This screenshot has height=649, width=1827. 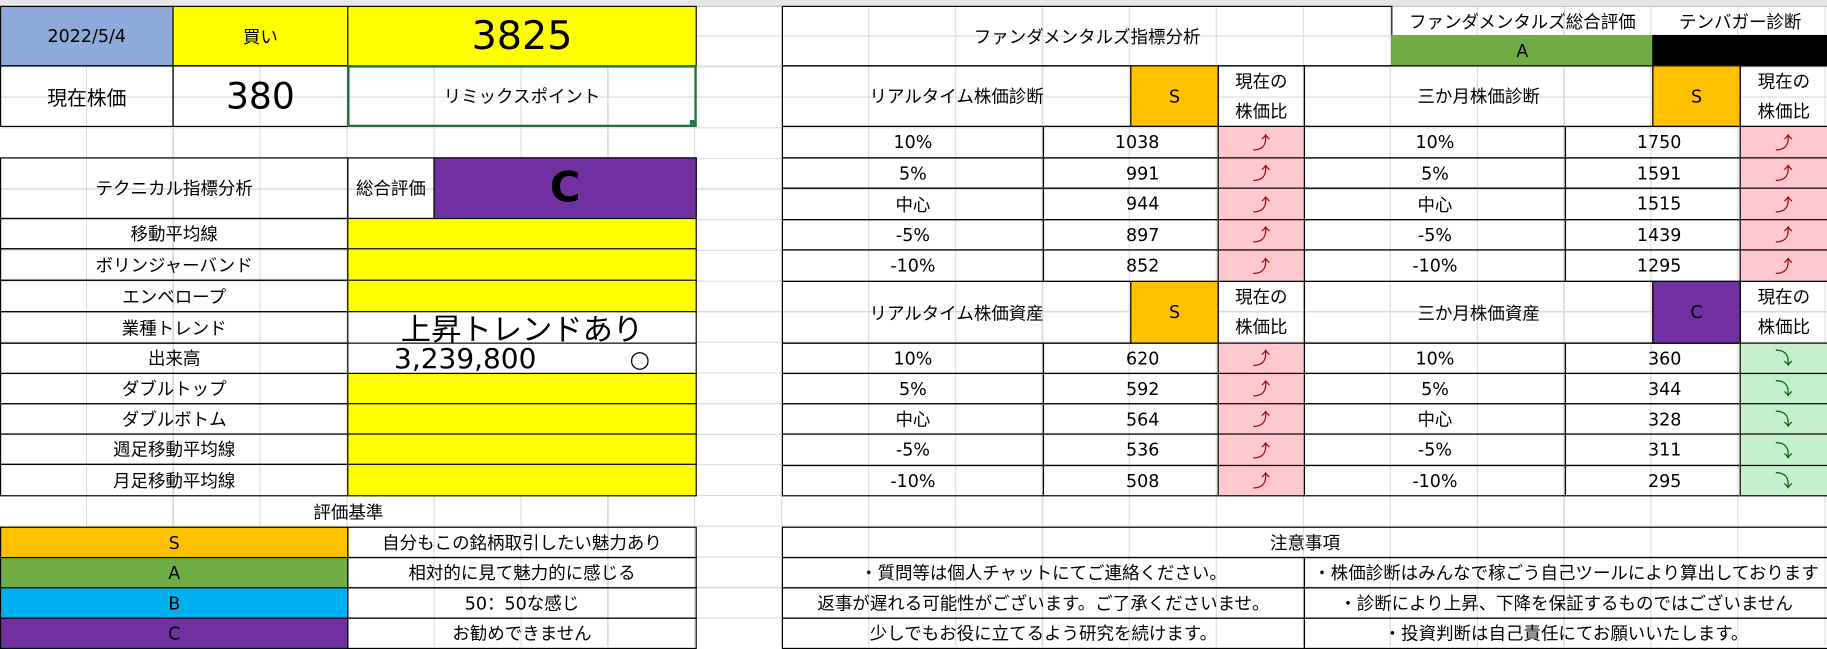 What do you see at coordinates (1652, 419) in the screenshot?
I see `price-value: 328` at bounding box center [1652, 419].